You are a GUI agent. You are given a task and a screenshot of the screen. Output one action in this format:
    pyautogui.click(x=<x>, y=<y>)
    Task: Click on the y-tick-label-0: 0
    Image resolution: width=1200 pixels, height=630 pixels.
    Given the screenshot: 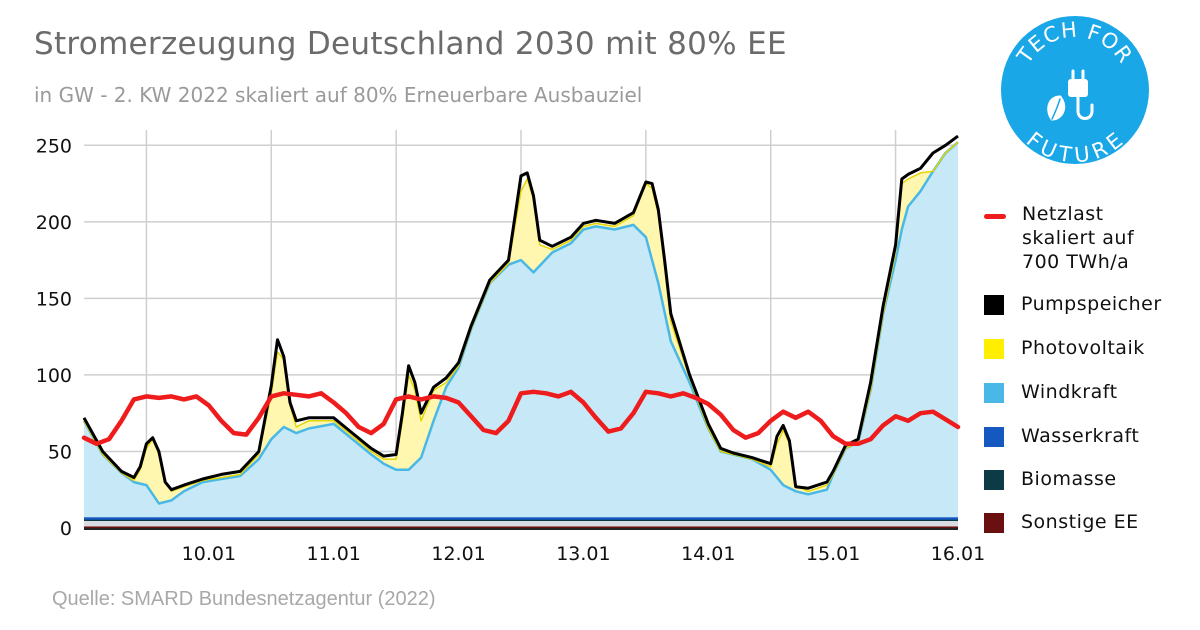 What is the action you would take?
    pyautogui.click(x=66, y=529)
    